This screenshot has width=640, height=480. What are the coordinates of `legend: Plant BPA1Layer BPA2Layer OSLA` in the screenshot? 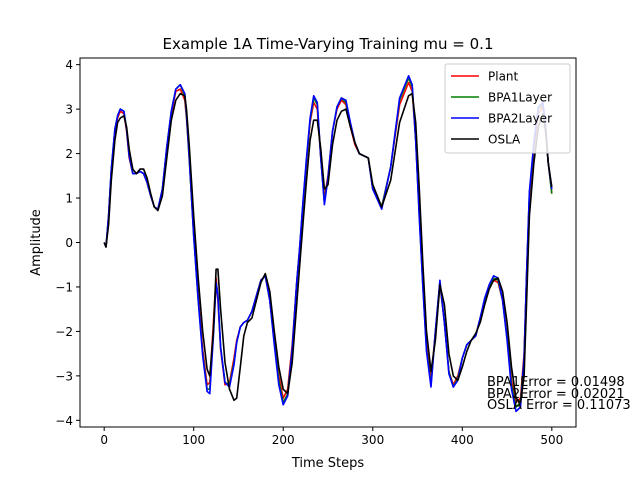 It's located at (507, 108).